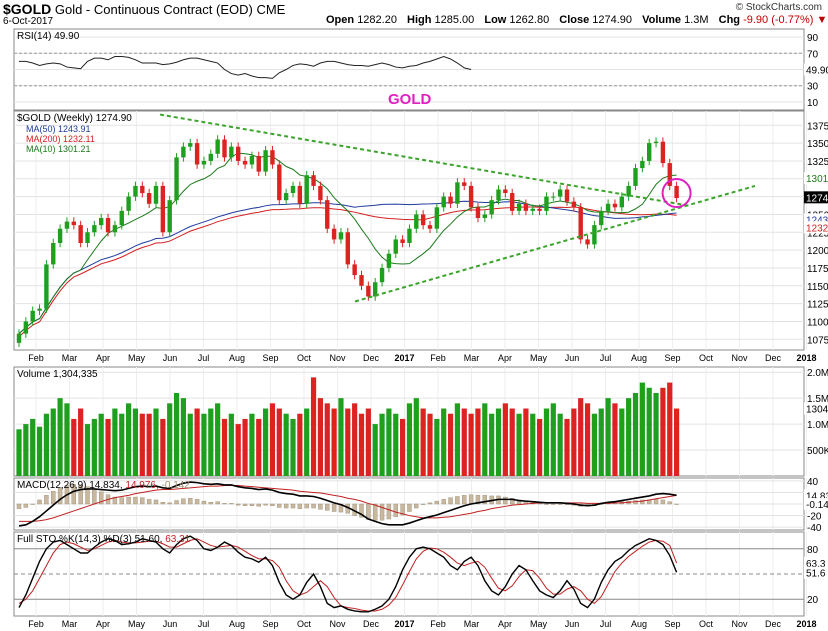 The width and height of the screenshot is (828, 631). Describe the element at coordinates (150, 539) in the screenshot. I see `sto-legend-k: 51.60,` at that location.